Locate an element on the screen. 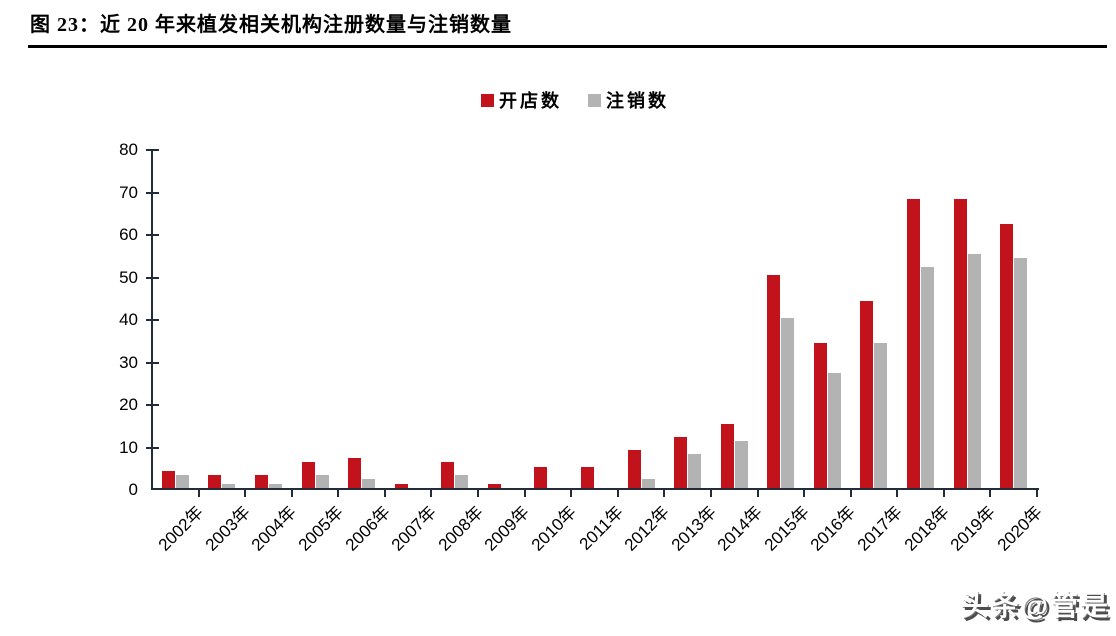  x-axis-label: 2006年 is located at coordinates (367, 528).